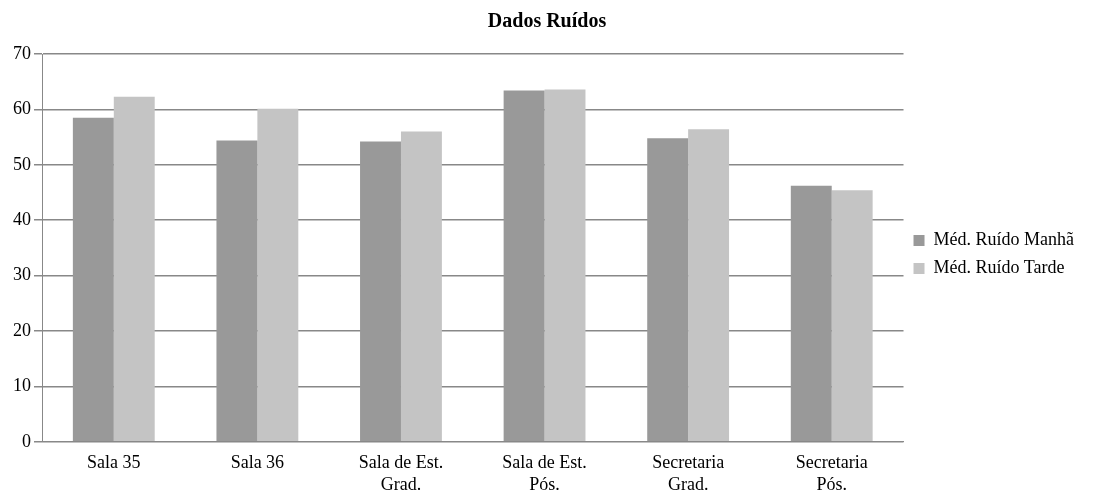 The width and height of the screenshot is (1104, 499). Describe the element at coordinates (547, 20) in the screenshot. I see `chart-title: Dados Ruídos` at that location.